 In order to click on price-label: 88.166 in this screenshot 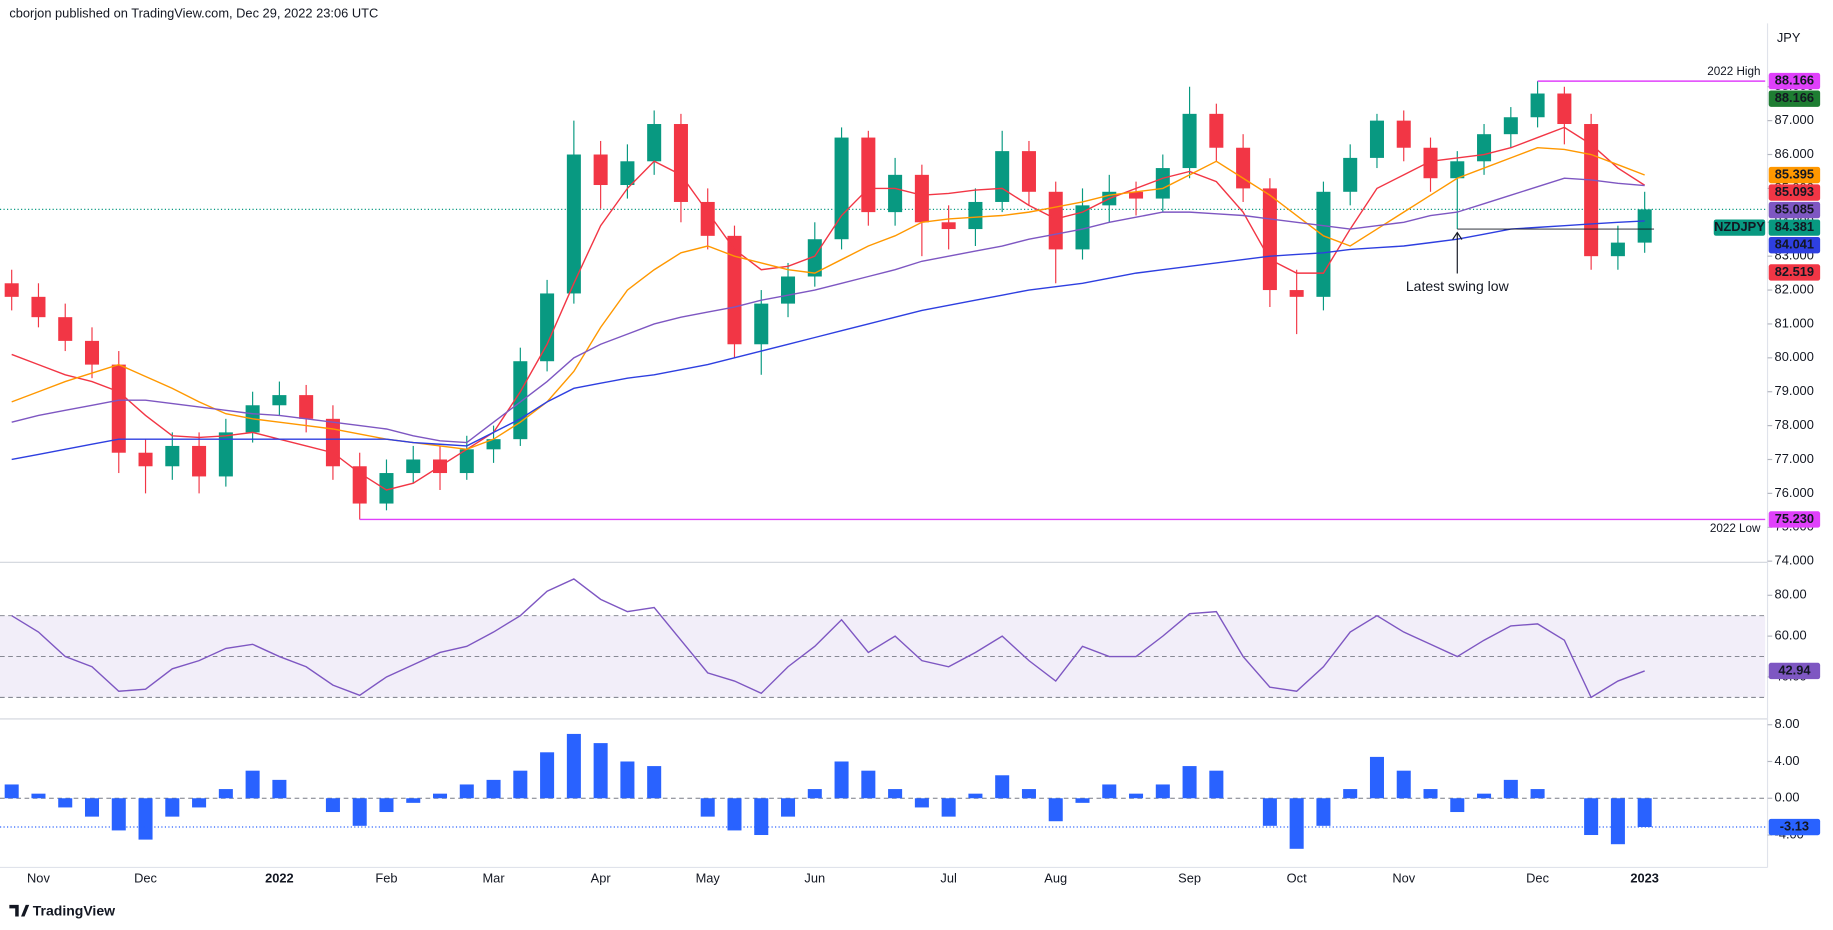, I will do `click(1794, 80)`.